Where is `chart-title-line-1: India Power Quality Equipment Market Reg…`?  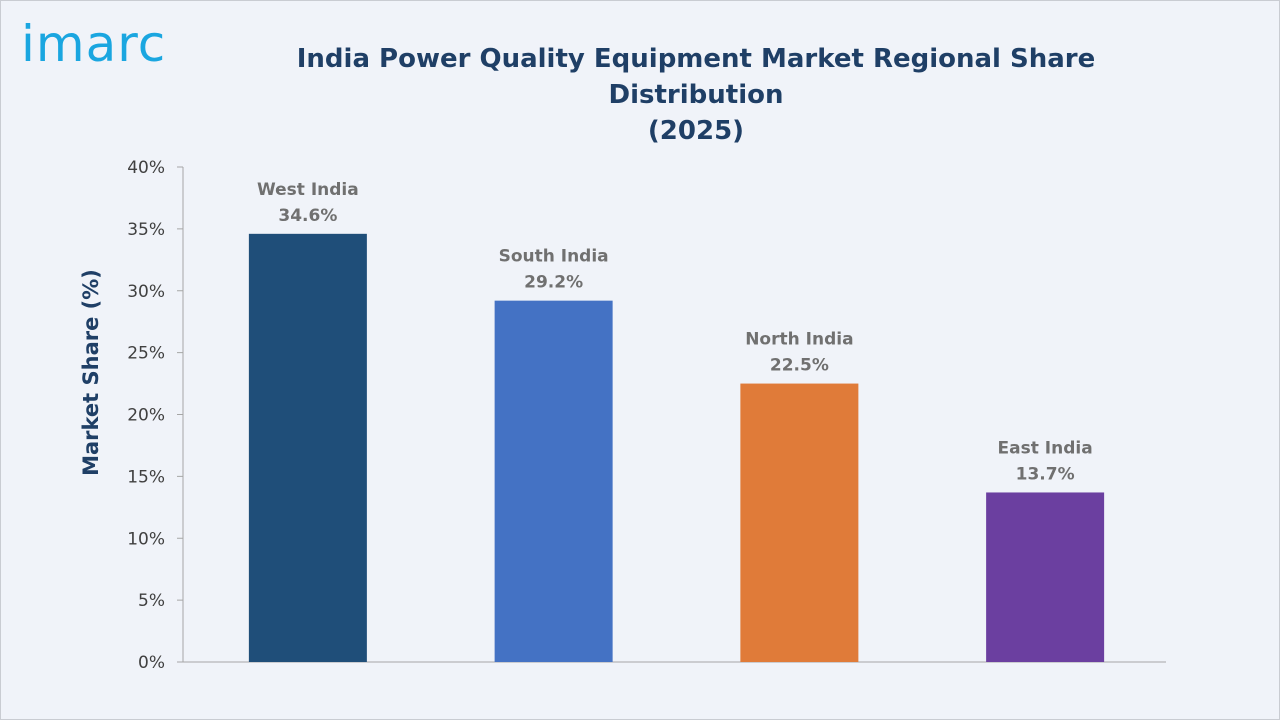
chart-title-line-1: India Power Quality Equipment Market Reg… is located at coordinates (696, 77).